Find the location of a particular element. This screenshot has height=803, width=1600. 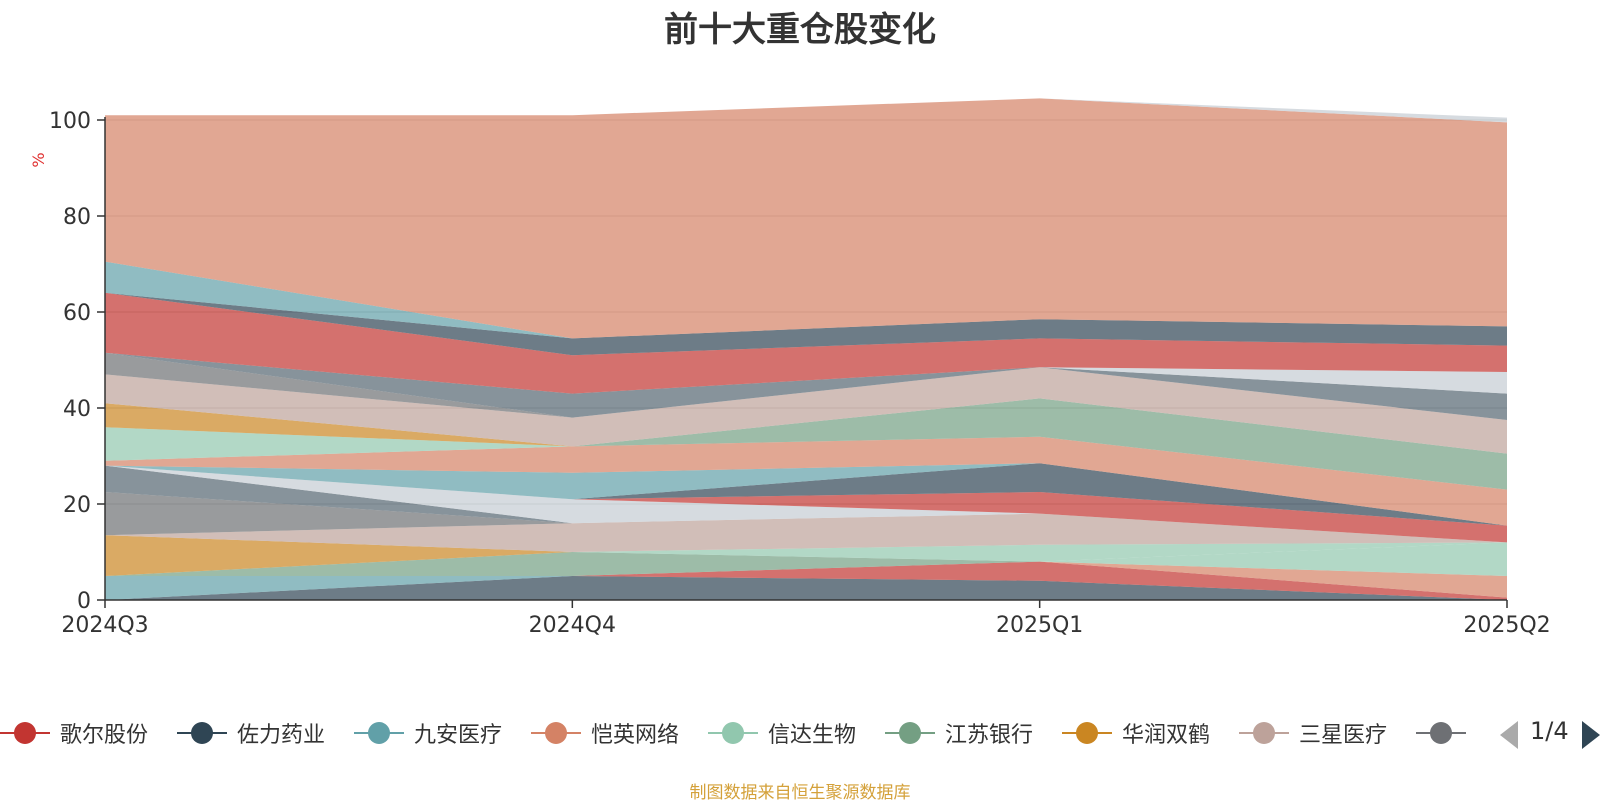

y-axis-unit-label: % is located at coordinates (38, 159).